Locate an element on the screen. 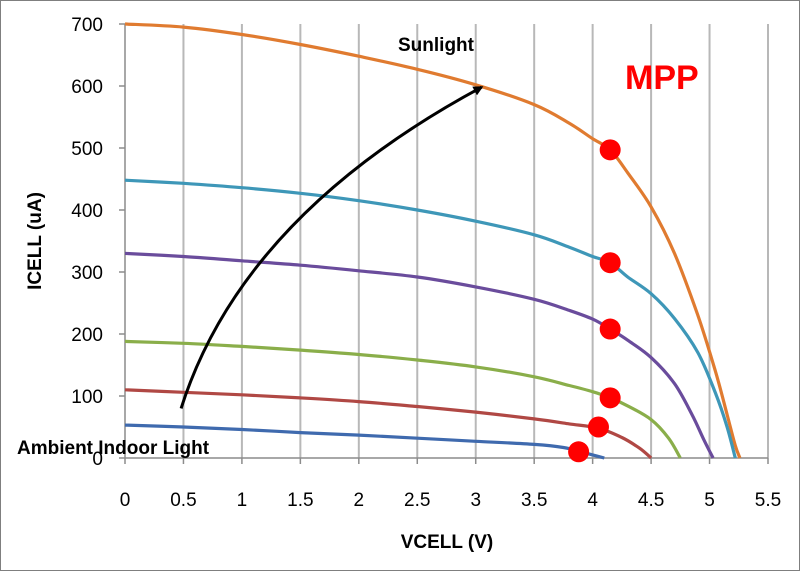 The width and height of the screenshot is (800, 571). x-tick-label: 3.5 is located at coordinates (534, 500).